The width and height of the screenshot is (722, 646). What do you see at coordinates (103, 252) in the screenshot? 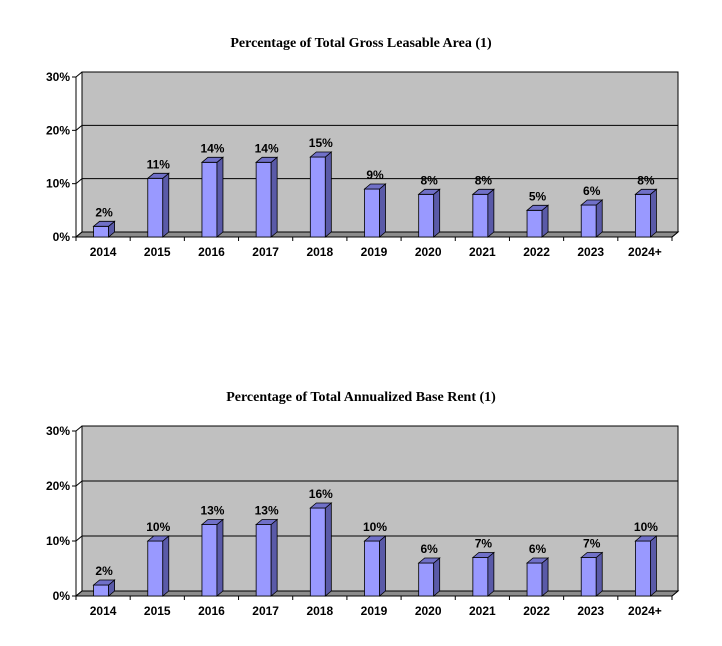
I see `category-label: 2014` at bounding box center [103, 252].